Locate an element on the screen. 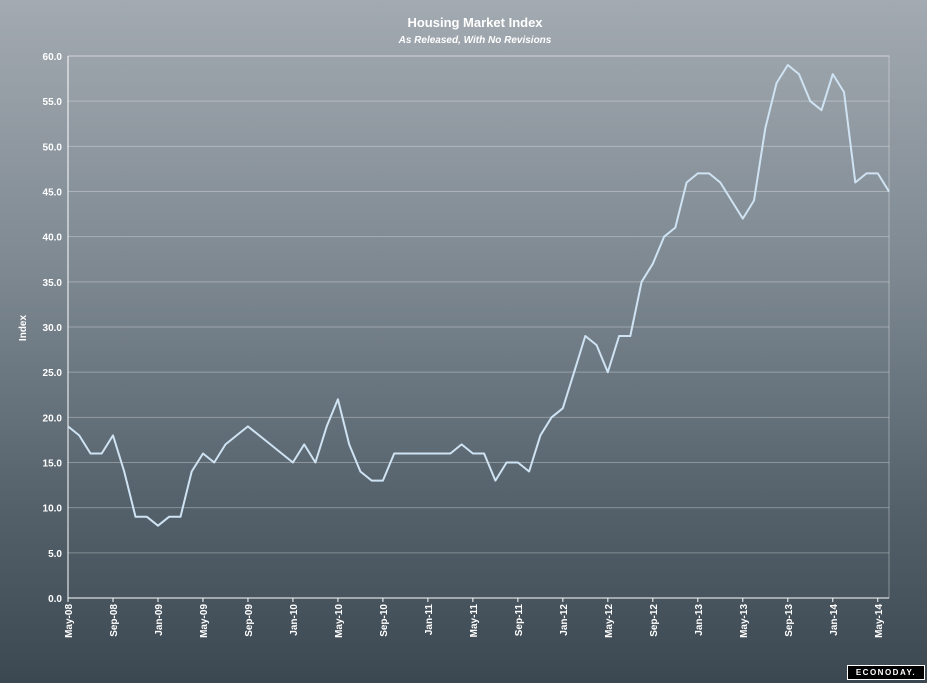 The width and height of the screenshot is (927, 683). y-tick-label: 50.0 is located at coordinates (53, 147).